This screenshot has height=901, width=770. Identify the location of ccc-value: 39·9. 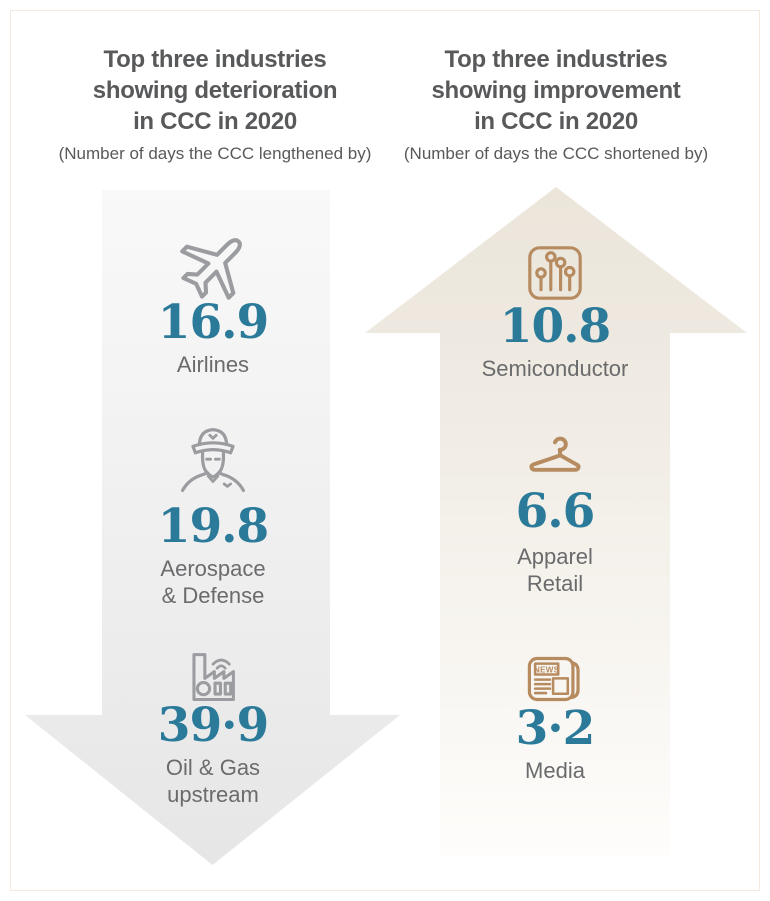
(213, 725).